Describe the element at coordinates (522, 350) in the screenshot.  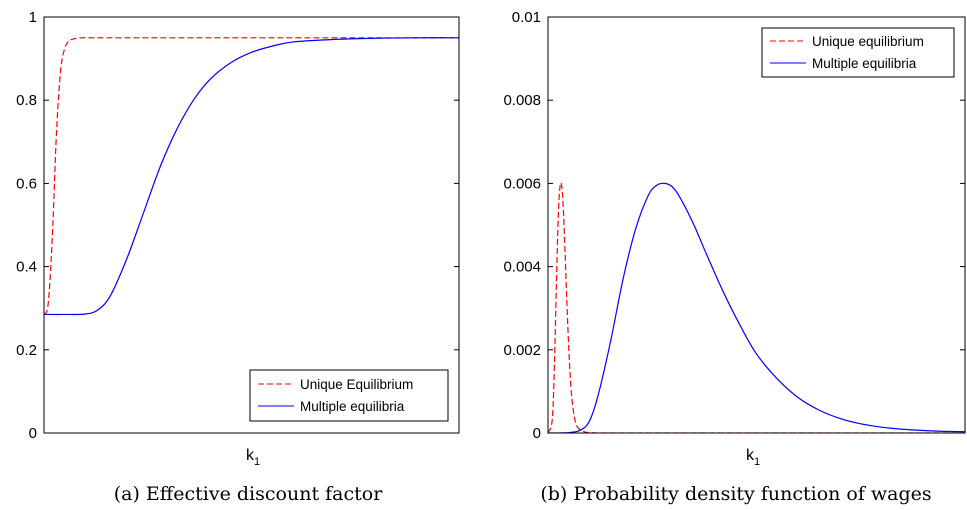
I see `y-tick-label: 0.002` at that location.